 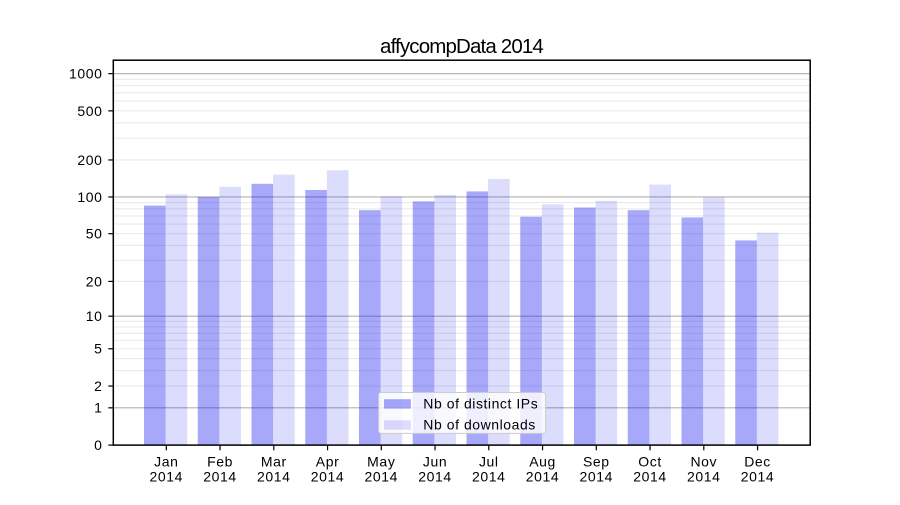 What do you see at coordinates (480, 403) in the screenshot?
I see `svg-text: Nb of distinct IPs` at bounding box center [480, 403].